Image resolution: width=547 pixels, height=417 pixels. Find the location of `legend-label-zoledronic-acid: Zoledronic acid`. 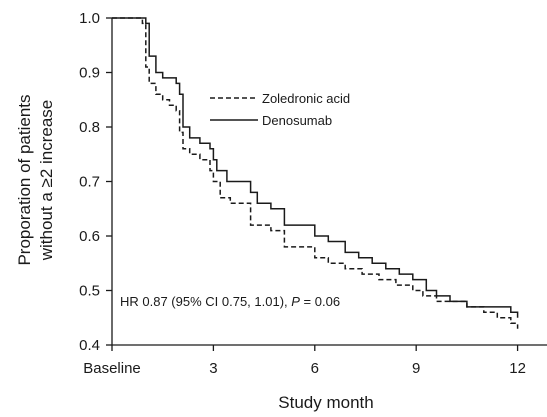

legend-label-zoledronic-acid: Zoledronic acid is located at coordinates (306, 98).